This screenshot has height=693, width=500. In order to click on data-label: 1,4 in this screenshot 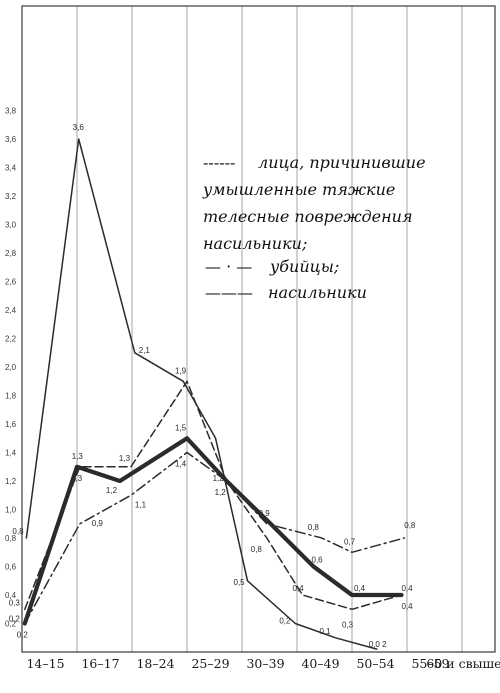, I will do `click(181, 464)`.